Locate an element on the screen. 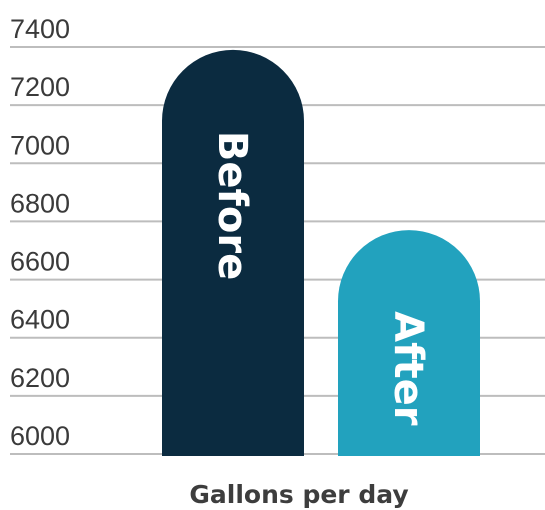 The image size is (545, 510). y-tick-label: 7000 is located at coordinates (40, 145).